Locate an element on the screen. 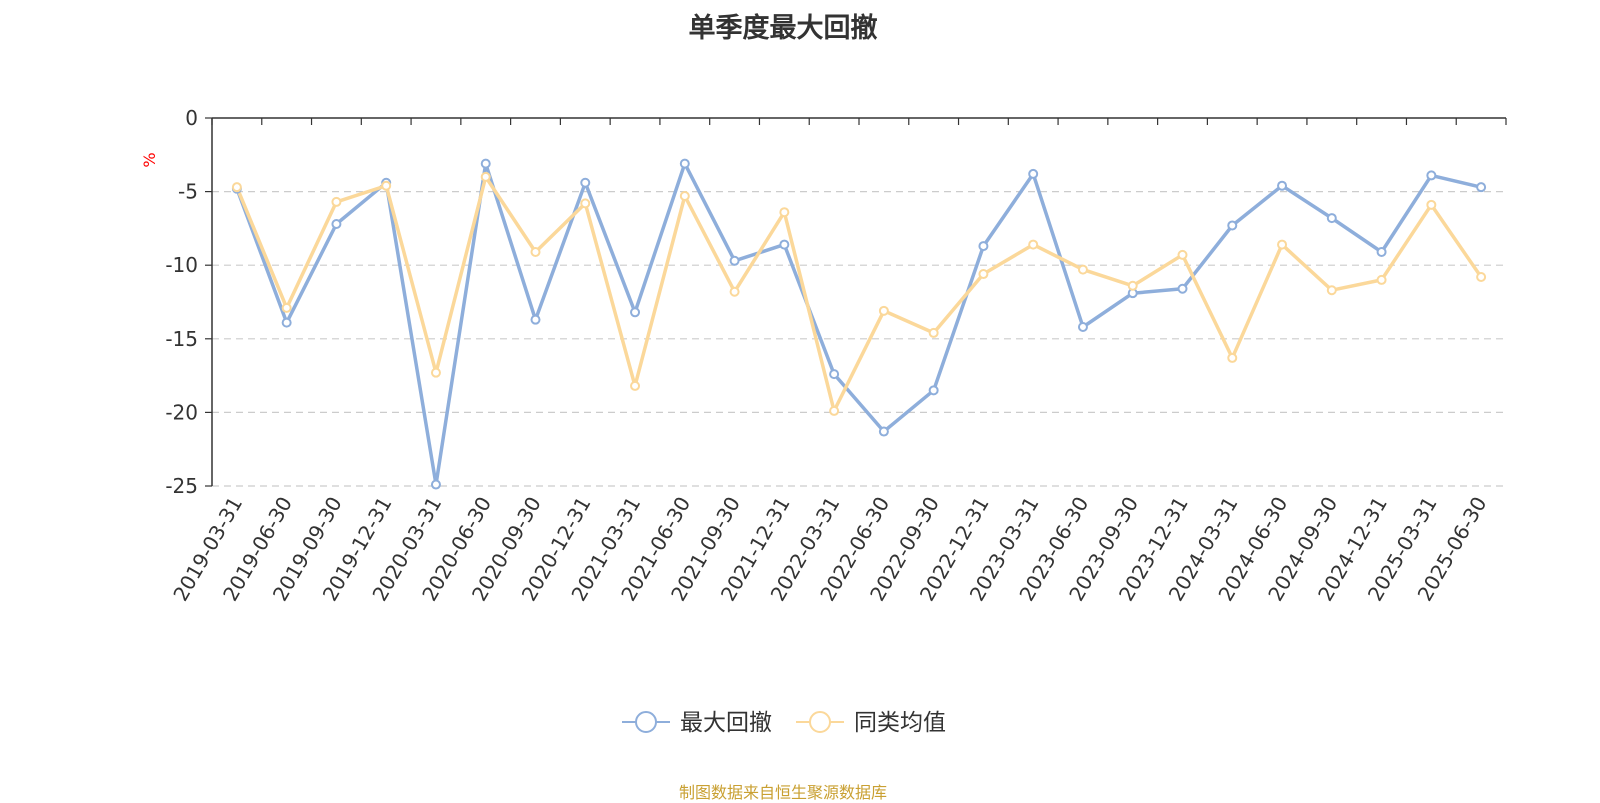 This screenshot has height=803, width=1600. chart-title: 单季度最大回撤 is located at coordinates (783, 28).